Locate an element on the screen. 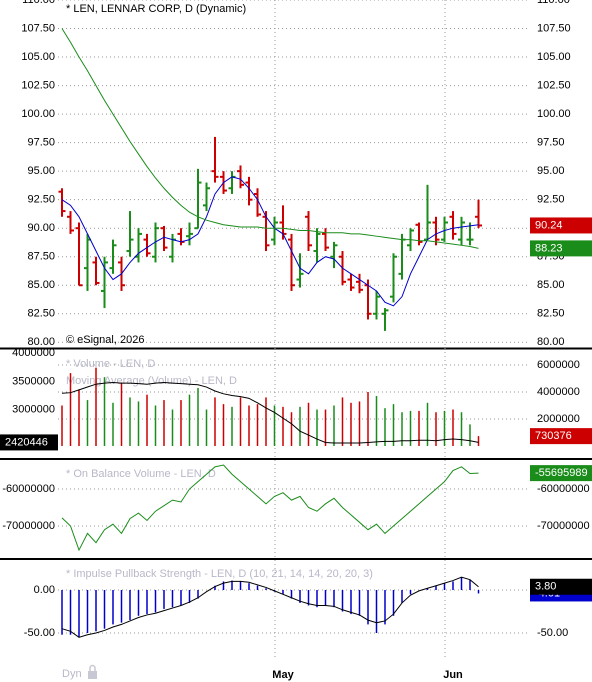  x-tick-label: Jun is located at coordinates (453, 675).